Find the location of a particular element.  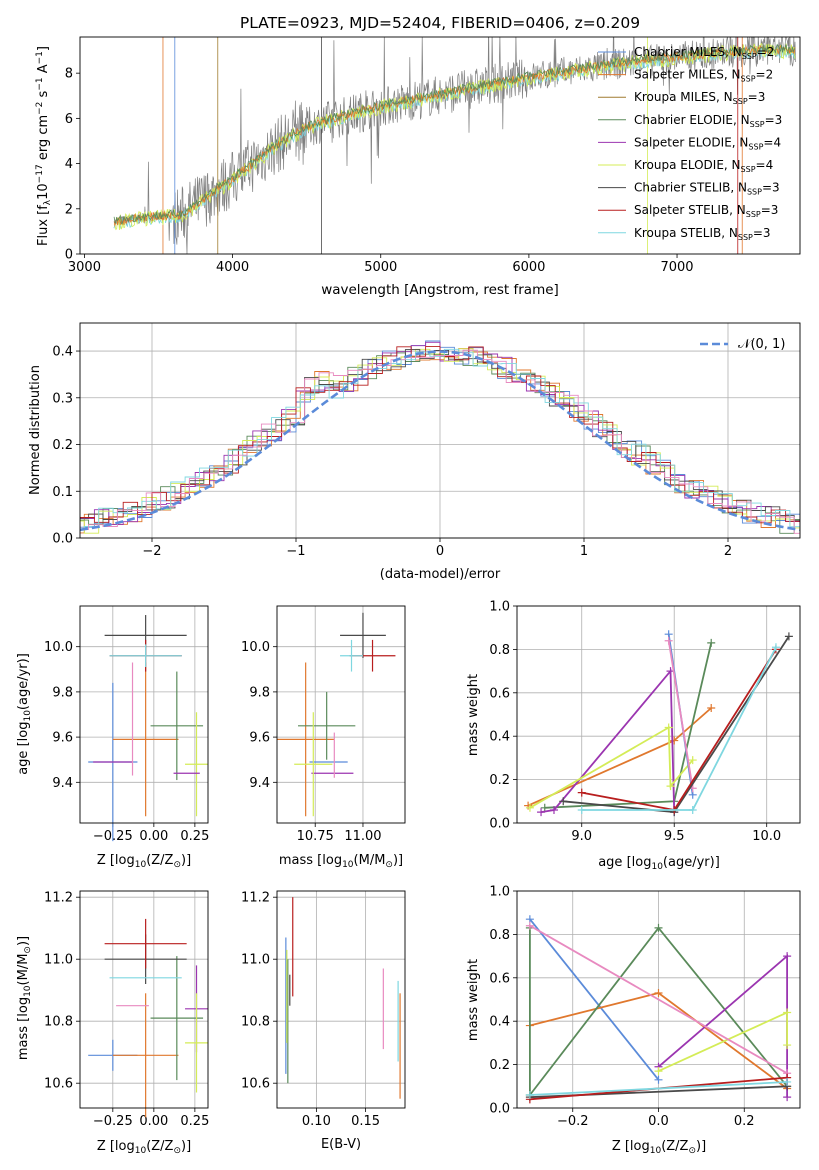

x-tick-label: 9.0 is located at coordinates (581, 836).